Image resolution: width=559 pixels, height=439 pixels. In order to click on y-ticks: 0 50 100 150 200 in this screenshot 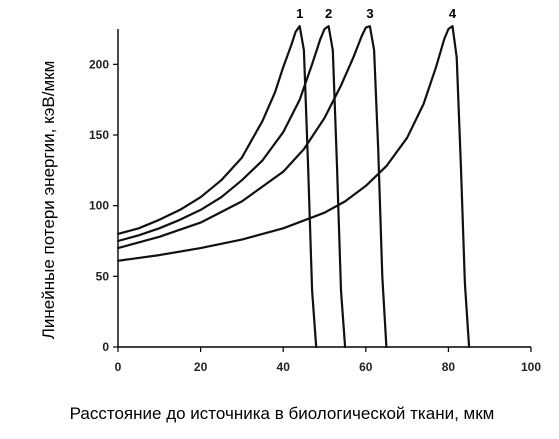, I will do `click(103, 205)`.